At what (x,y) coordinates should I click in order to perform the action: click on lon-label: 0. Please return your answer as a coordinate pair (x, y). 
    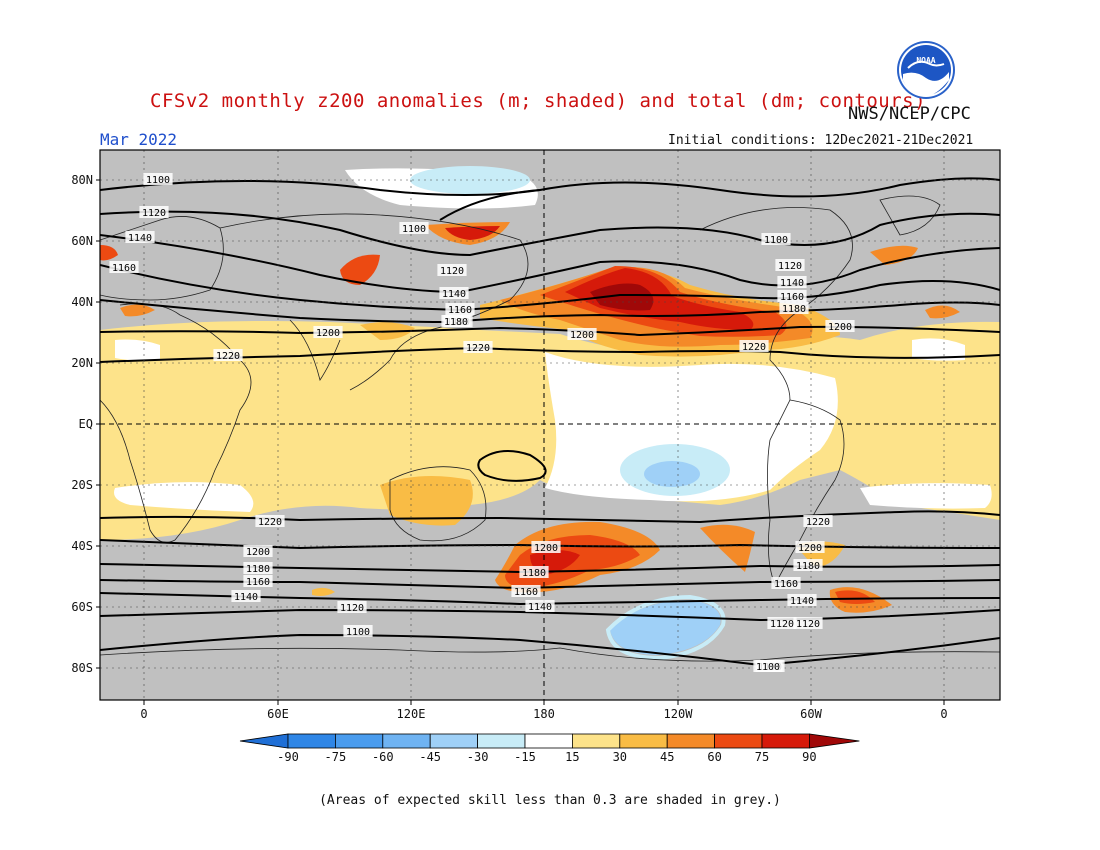
    Looking at the image, I should click on (943, 714).